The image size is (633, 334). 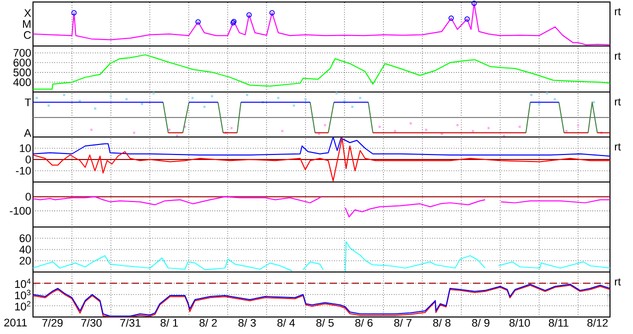 What do you see at coordinates (25, 260) in the screenshot?
I see `y-tick-label: 20` at bounding box center [25, 260].